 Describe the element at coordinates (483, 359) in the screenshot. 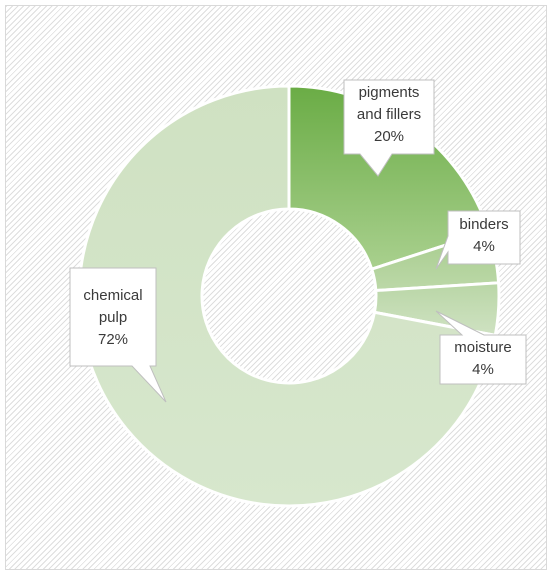

I see `data-label-moisture: moisture 4%` at that location.